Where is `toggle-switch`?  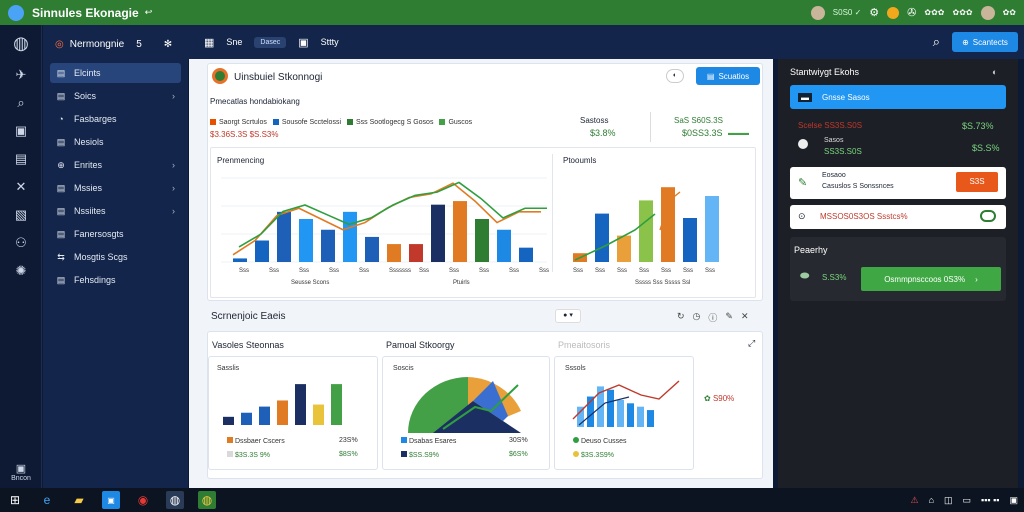 toggle-switch is located at coordinates (988, 216).